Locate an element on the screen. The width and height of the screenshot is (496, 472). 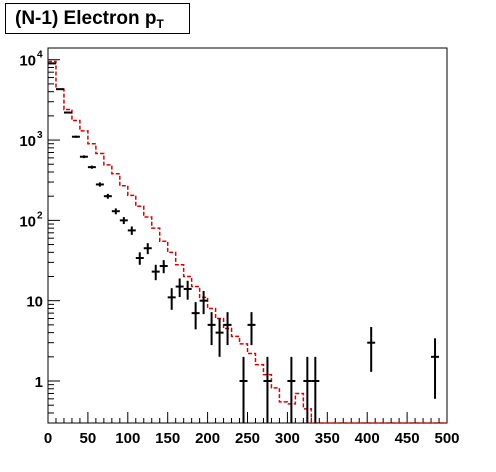
x-tick-label: 0 is located at coordinates (48, 438).